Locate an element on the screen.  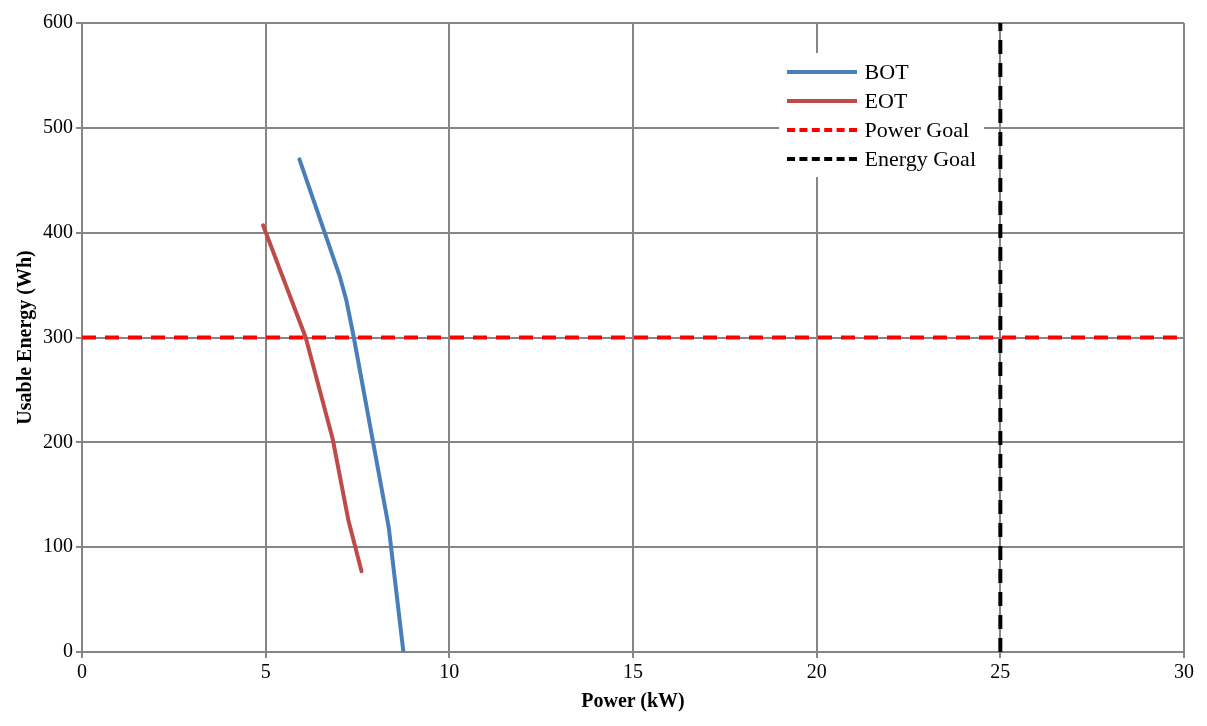
x-axis-title: Power (kW) is located at coordinates (633, 701).